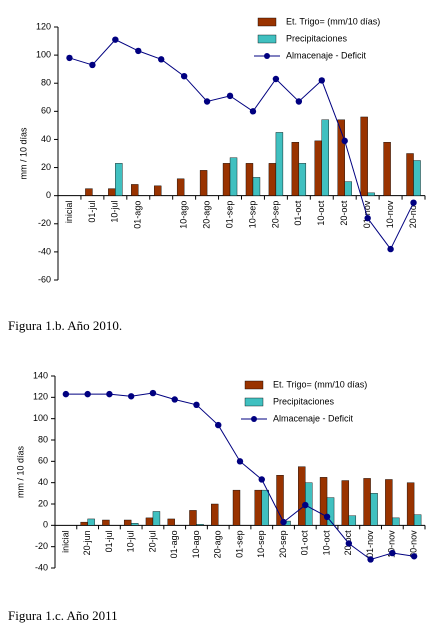 The image size is (448, 628). Describe the element at coordinates (218, 544) in the screenshot. I see `x-tick-label: 20-ago` at that location.